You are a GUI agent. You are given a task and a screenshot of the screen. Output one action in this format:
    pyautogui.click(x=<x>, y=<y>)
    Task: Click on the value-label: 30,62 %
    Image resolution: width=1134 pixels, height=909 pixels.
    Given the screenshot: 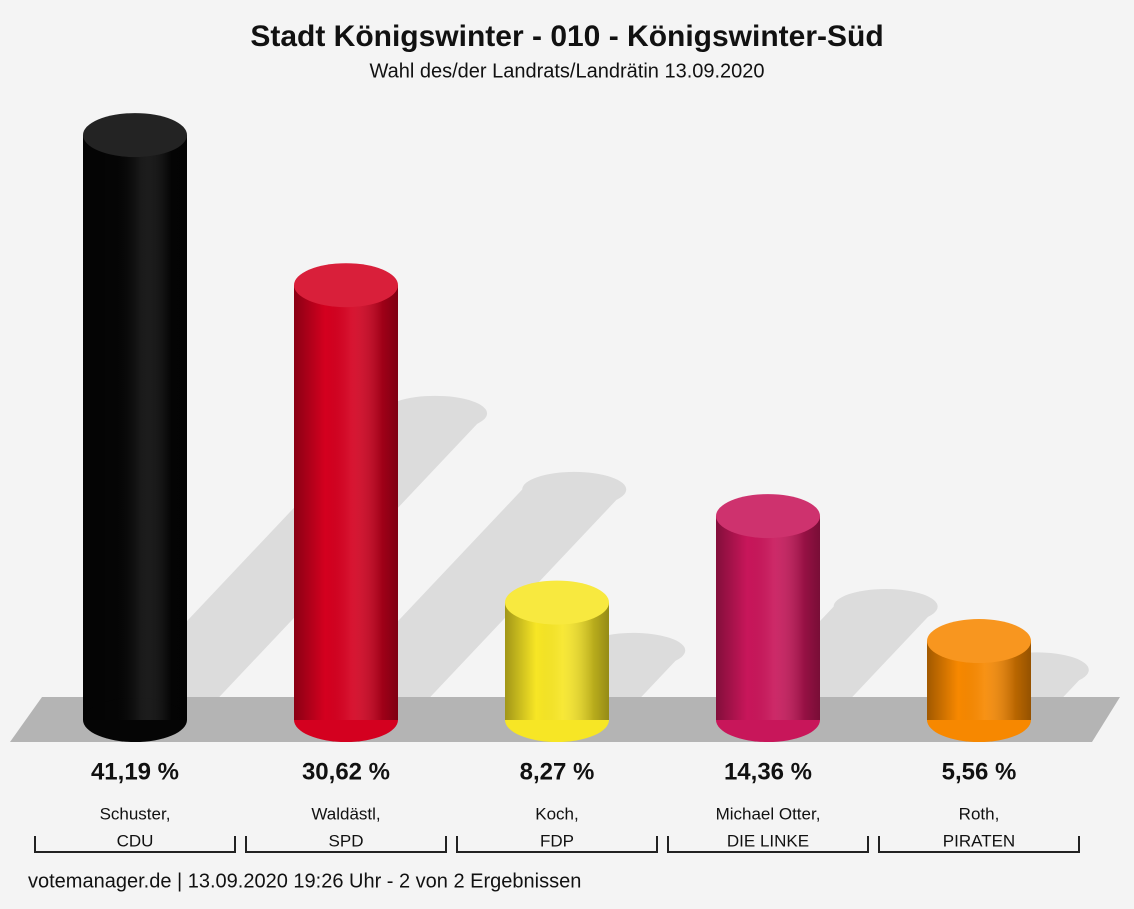 What is the action you would take?
    pyautogui.click(x=346, y=771)
    